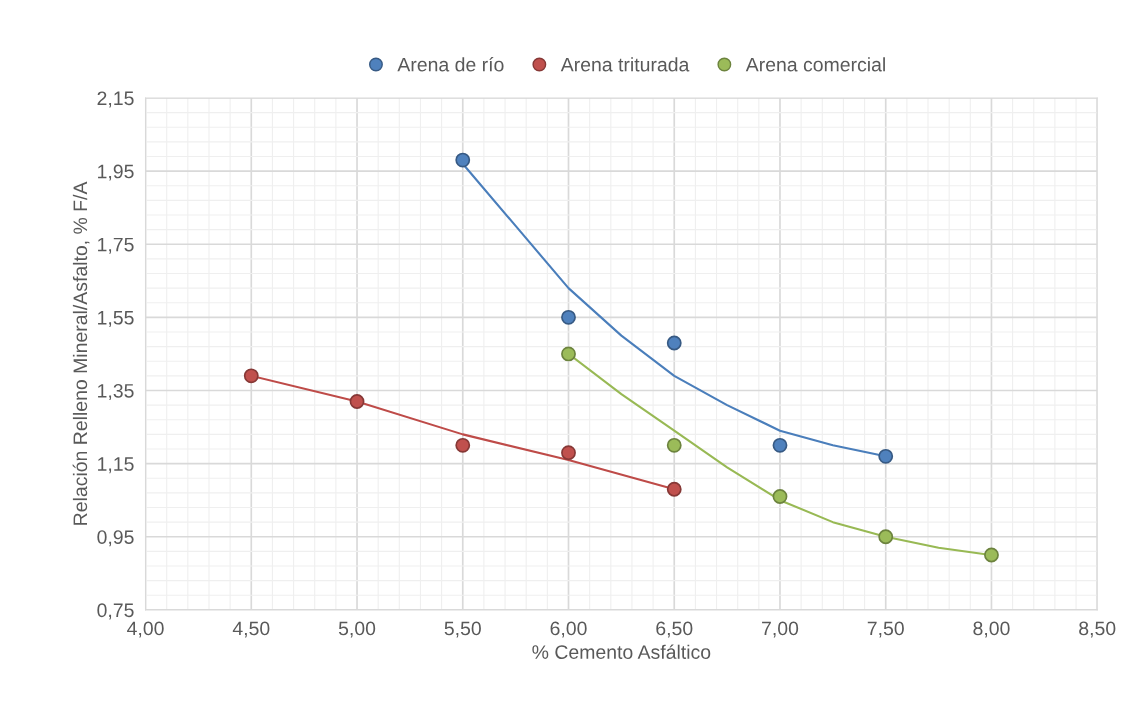 This screenshot has height=715, width=1137. I want to click on legend-label: Arena de río, so click(450, 64).